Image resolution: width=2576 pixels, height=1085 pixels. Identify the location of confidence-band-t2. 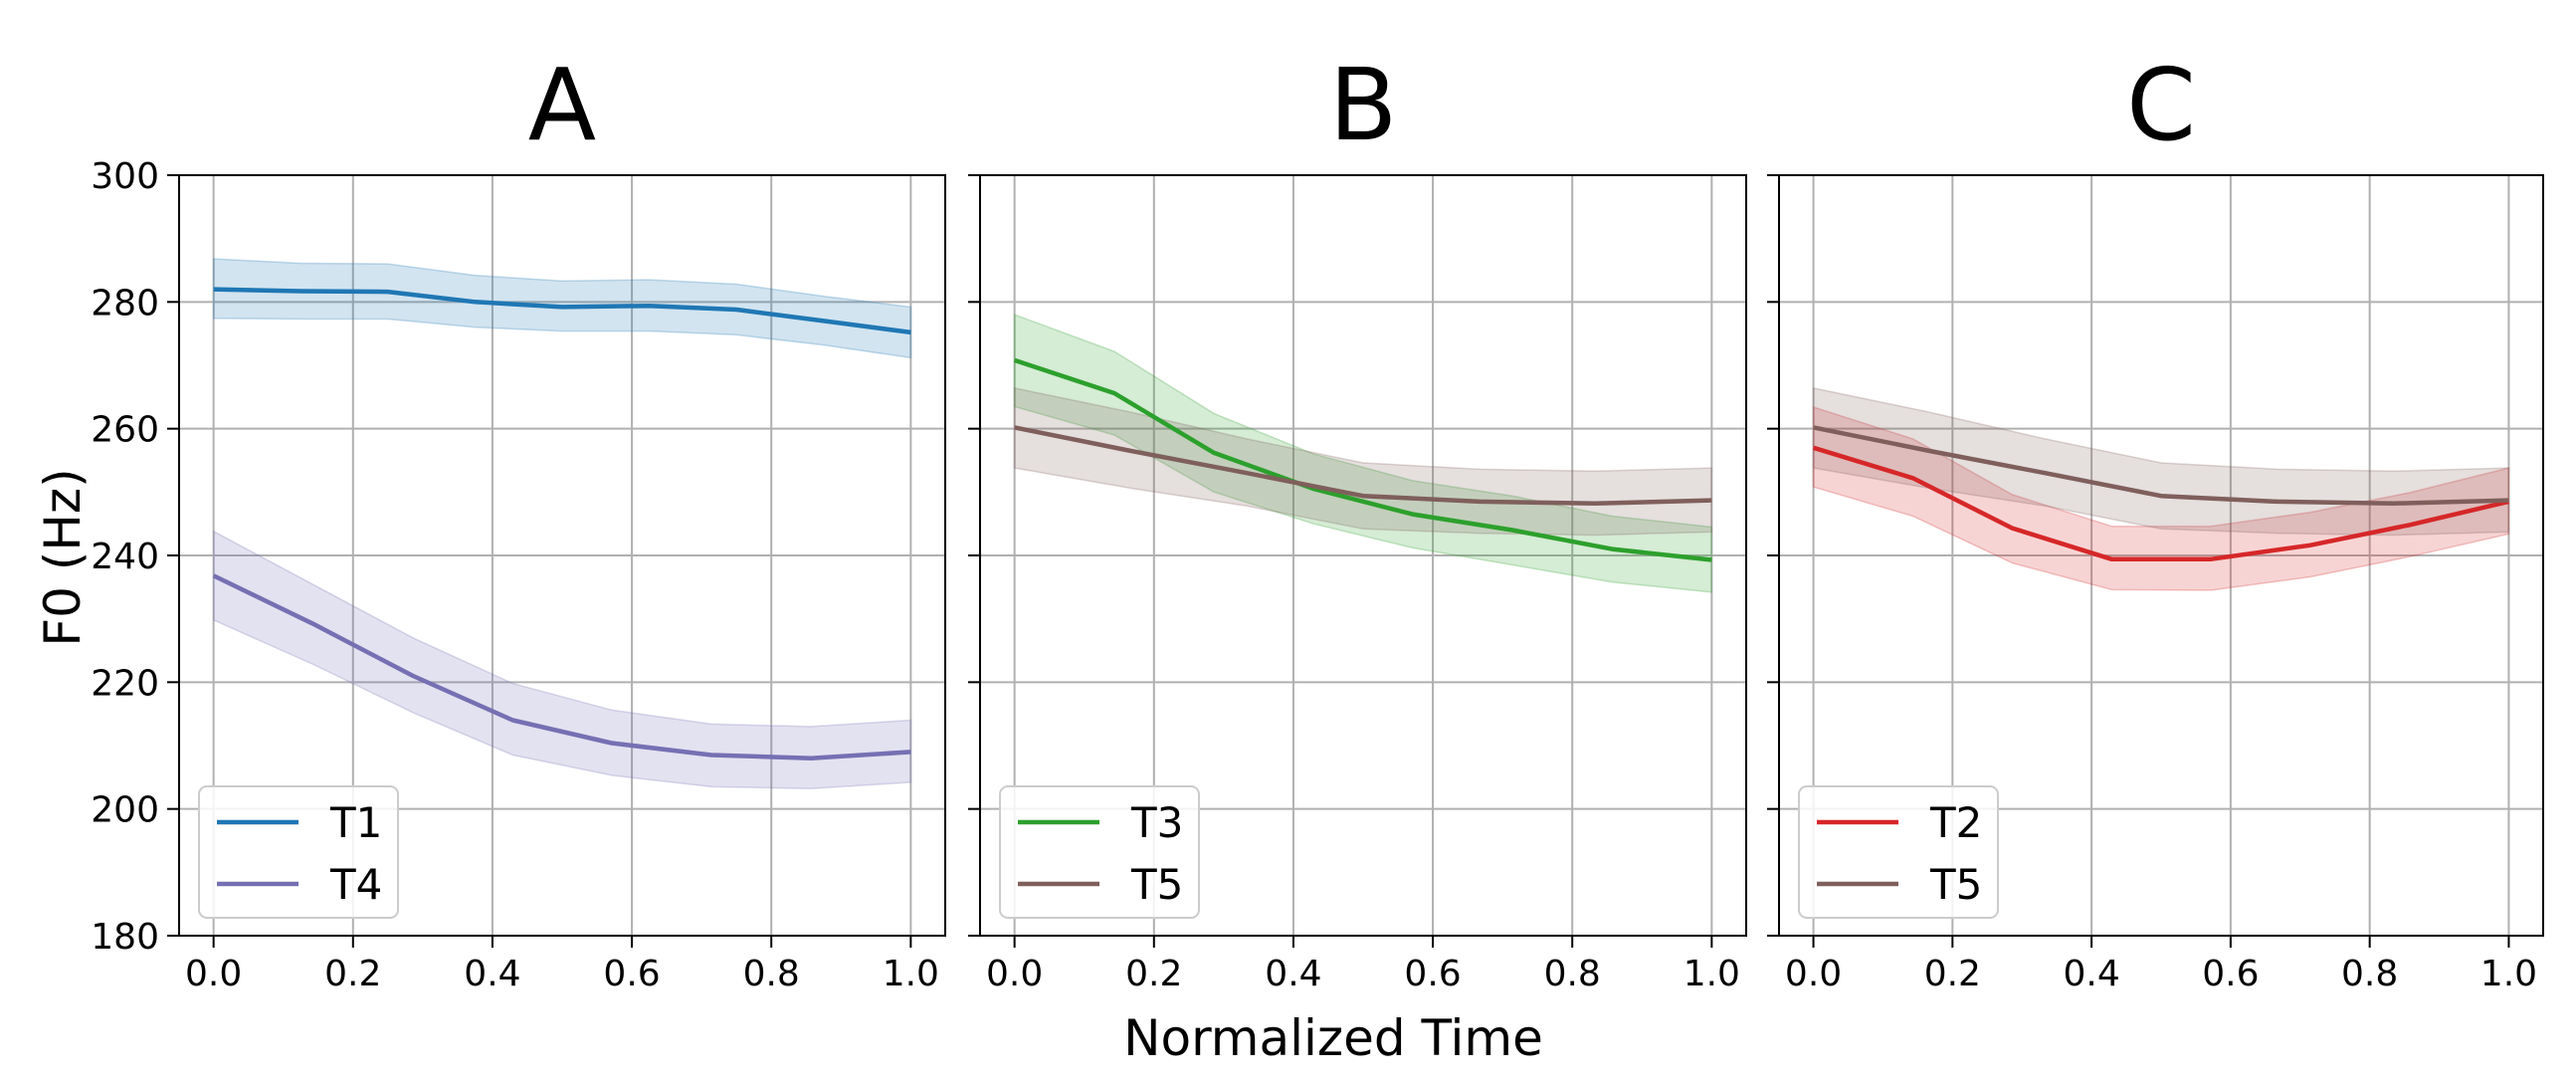
(2161, 498).